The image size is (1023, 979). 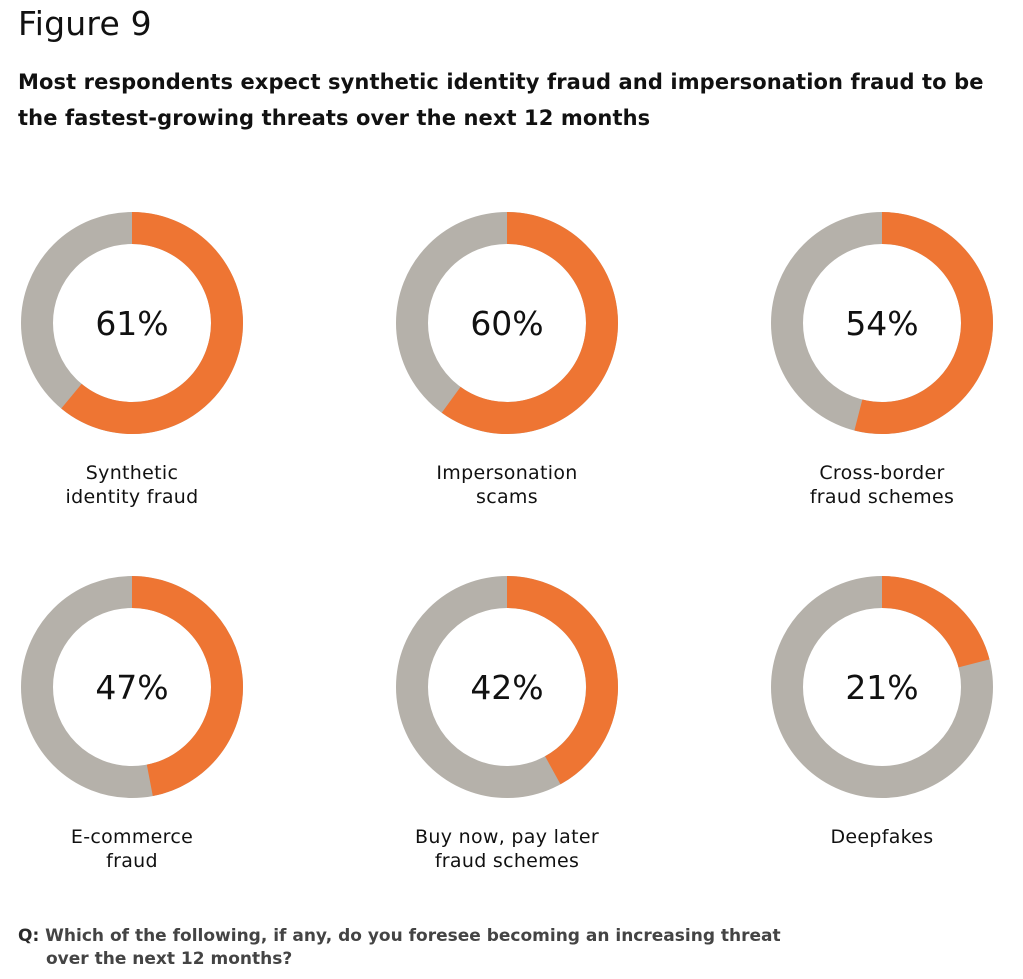 I want to click on donut-category-label-buy-now-pay-later-fraud-schemes: Buy now, pay later fraud schemes, so click(x=507, y=849).